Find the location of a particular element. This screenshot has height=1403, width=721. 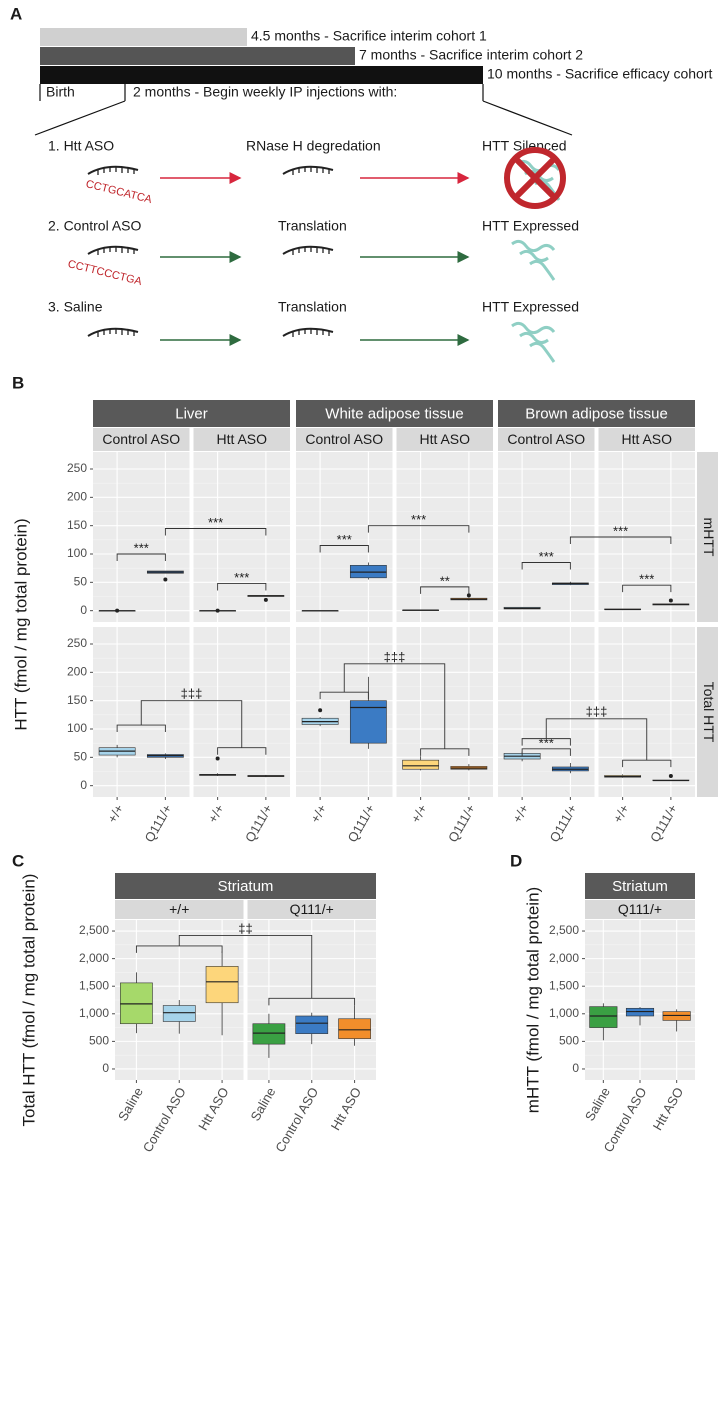

y-tick-label: 150 is located at coordinates (77, 525).